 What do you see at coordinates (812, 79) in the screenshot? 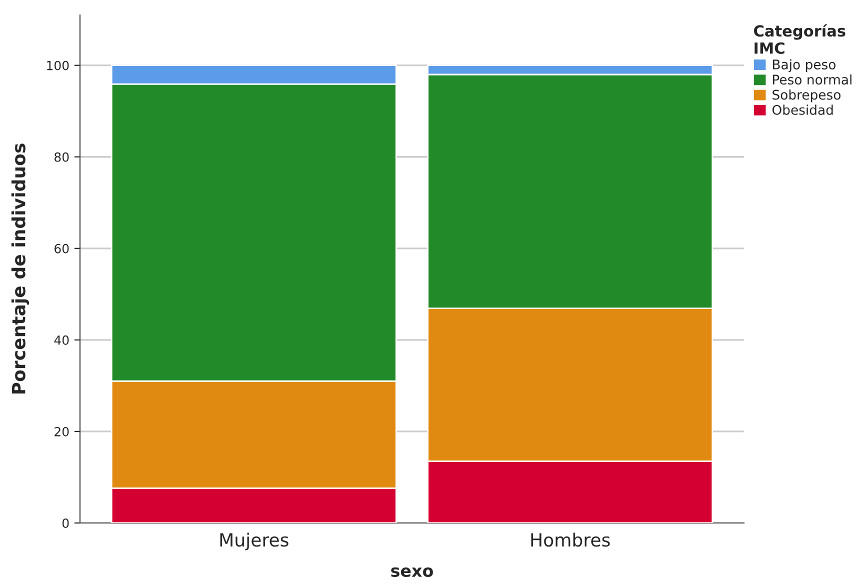
I see `legend-label: Peso normal` at bounding box center [812, 79].